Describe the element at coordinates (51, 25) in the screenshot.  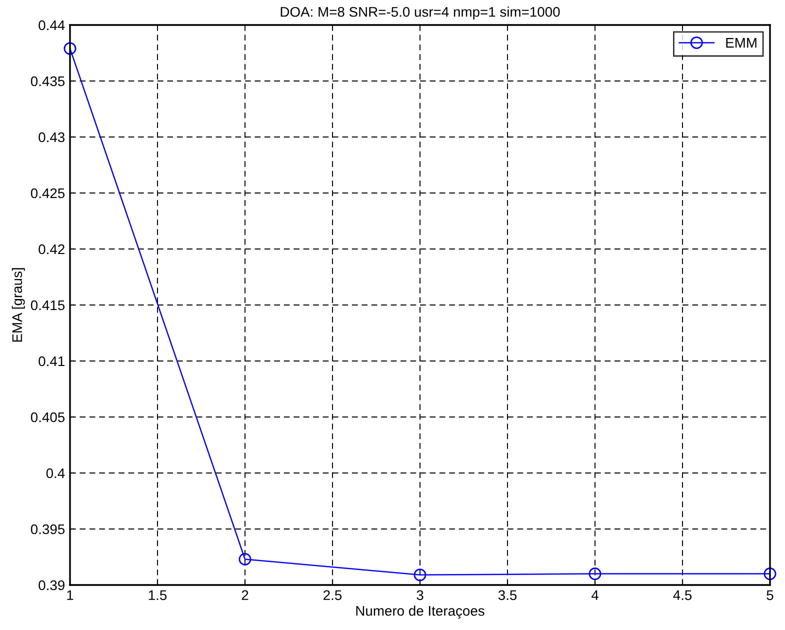
I see `y-tick-label: 0.44` at that location.